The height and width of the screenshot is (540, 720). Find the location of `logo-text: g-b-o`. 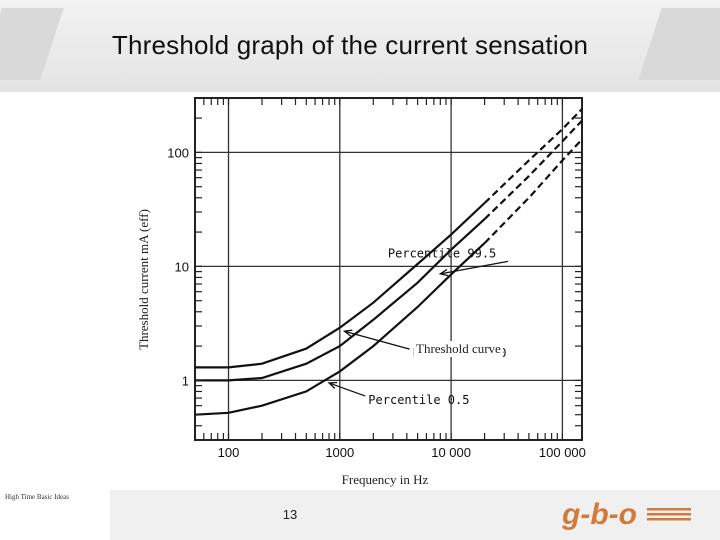

logo-text: g-b-o is located at coordinates (599, 514).